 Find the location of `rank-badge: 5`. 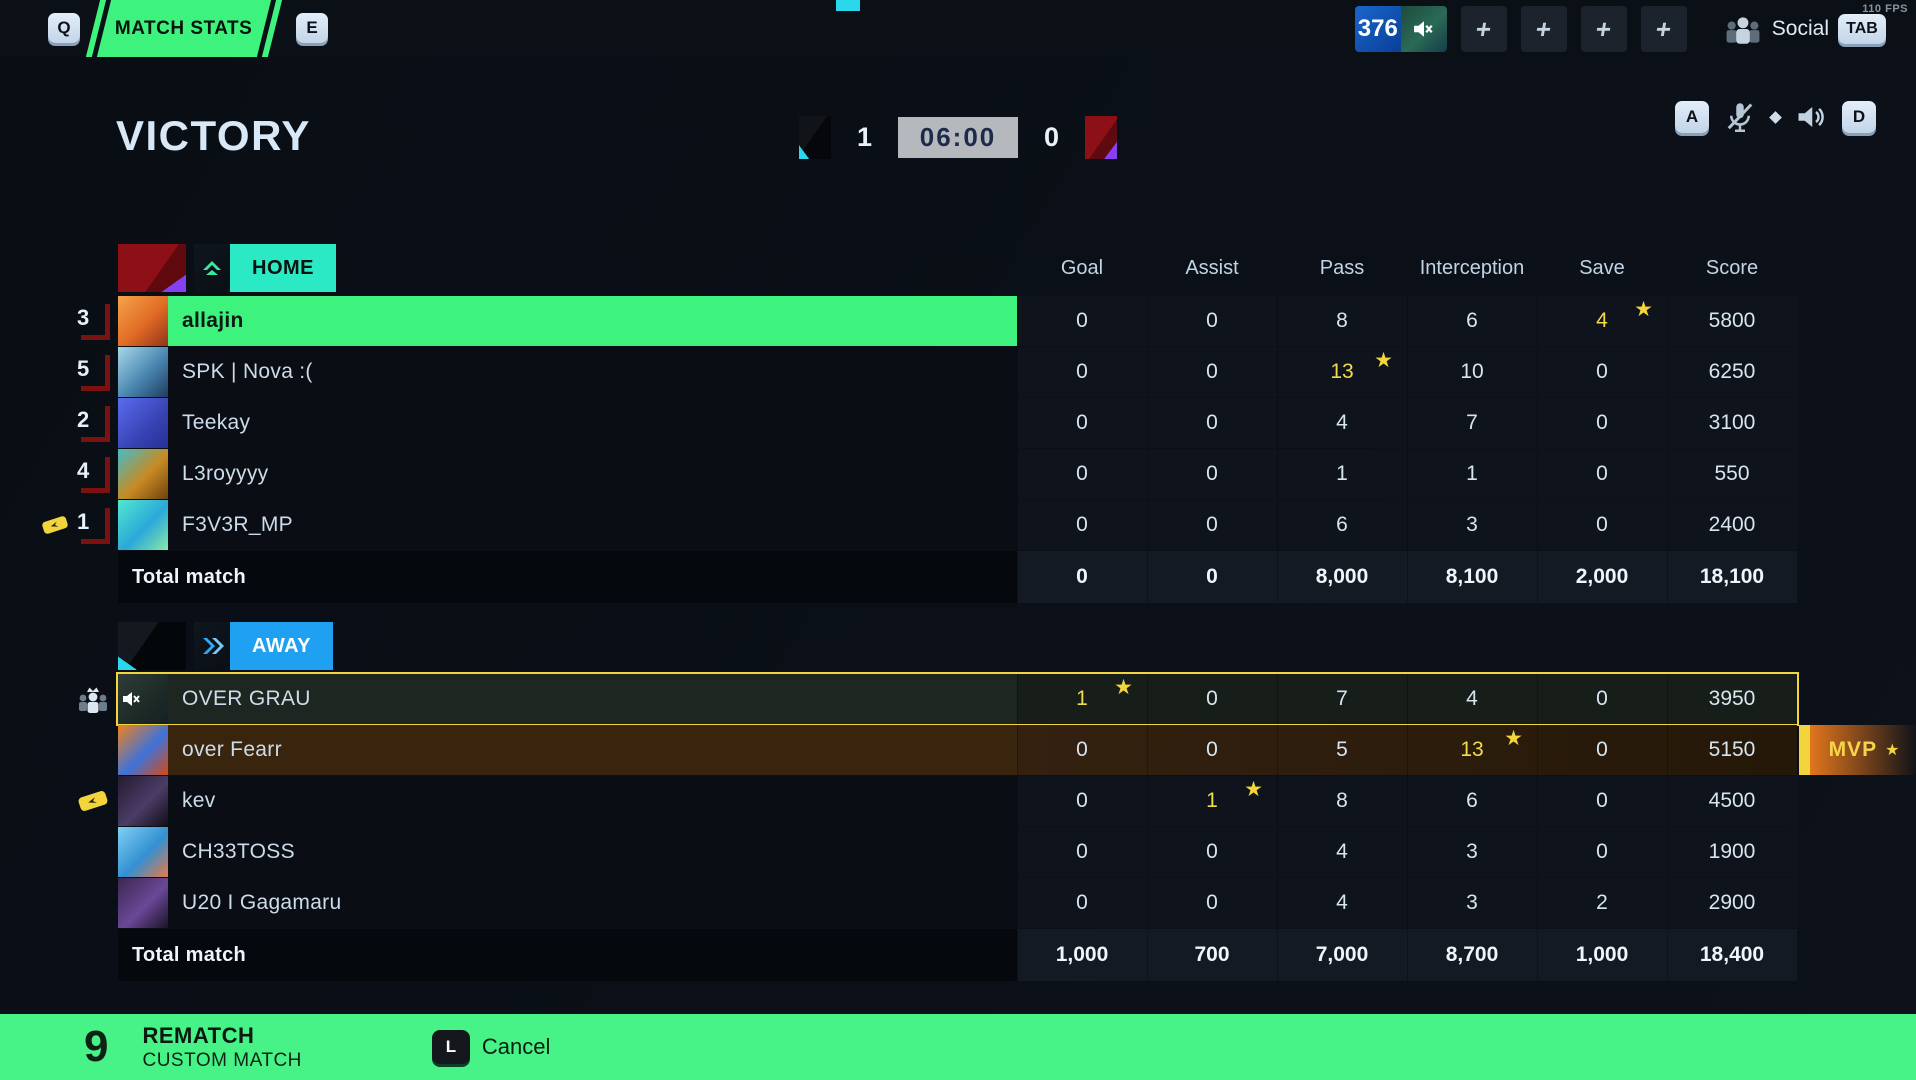

rank-badge: 5 is located at coordinates (93, 372).